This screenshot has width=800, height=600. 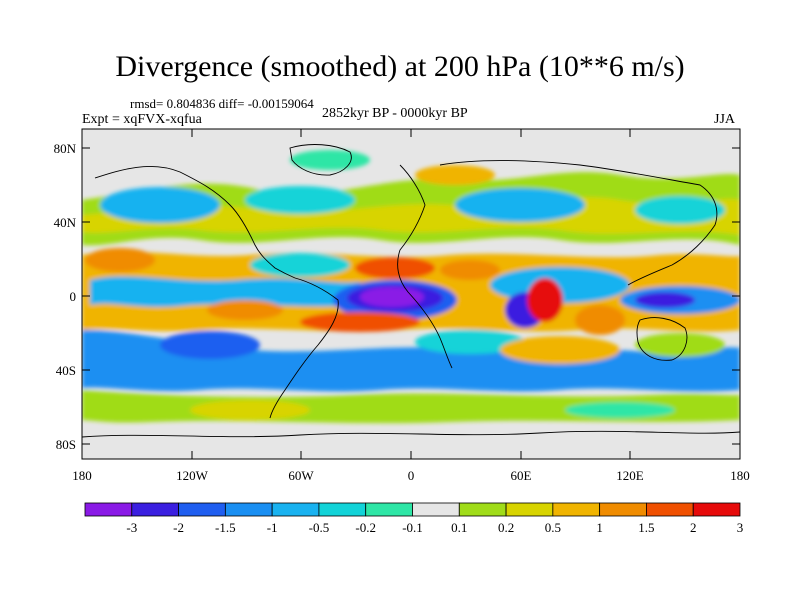 What do you see at coordinates (304, 348) in the screenshot?
I see `south-america-coast` at bounding box center [304, 348].